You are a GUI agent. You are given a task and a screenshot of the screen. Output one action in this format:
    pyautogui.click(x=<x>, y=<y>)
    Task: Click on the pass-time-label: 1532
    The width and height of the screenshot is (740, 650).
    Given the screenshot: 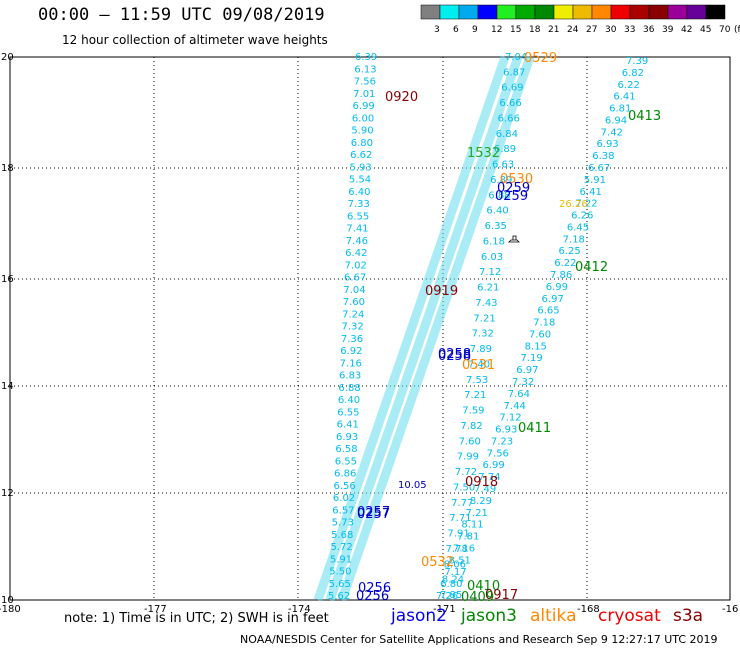 What is the action you would take?
    pyautogui.click(x=483, y=153)
    